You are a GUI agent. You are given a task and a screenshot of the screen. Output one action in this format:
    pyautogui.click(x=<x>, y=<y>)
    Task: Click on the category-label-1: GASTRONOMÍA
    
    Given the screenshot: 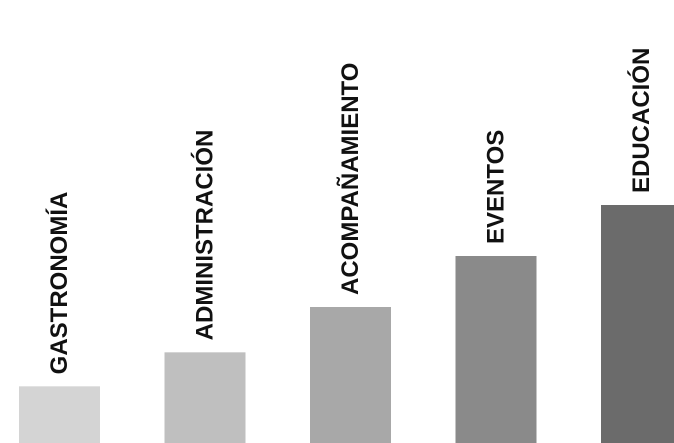 What is the action you would take?
    pyautogui.click(x=59, y=283)
    